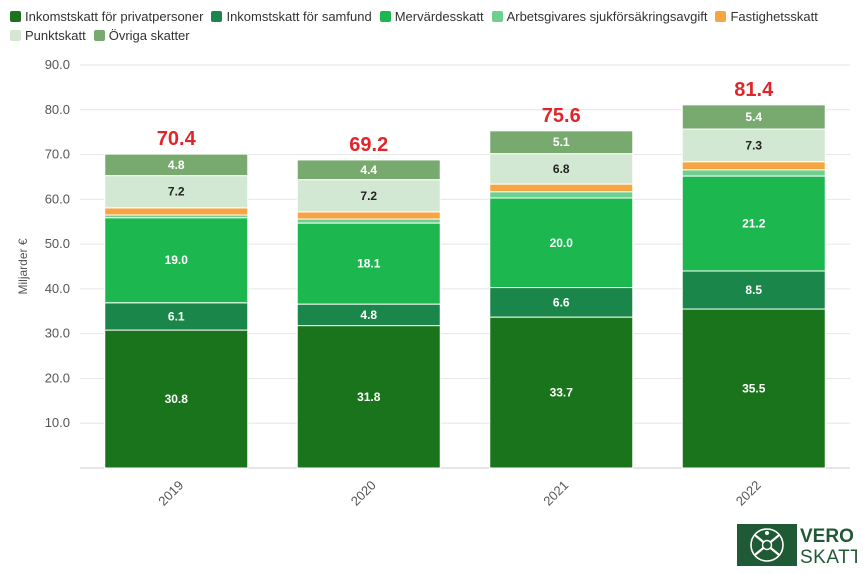  I want to click on total-label: 81.4, so click(754, 90).